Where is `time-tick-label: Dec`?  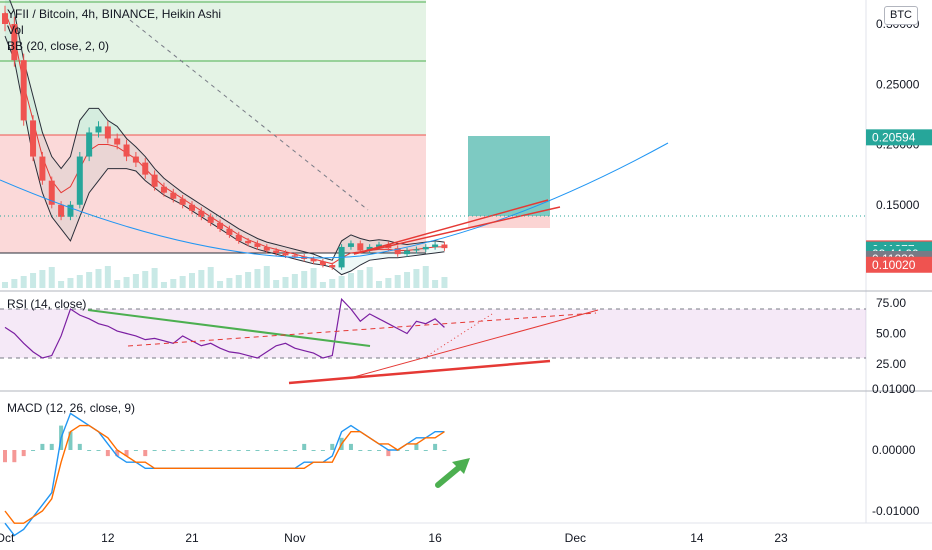 time-tick-label: Dec is located at coordinates (575, 538).